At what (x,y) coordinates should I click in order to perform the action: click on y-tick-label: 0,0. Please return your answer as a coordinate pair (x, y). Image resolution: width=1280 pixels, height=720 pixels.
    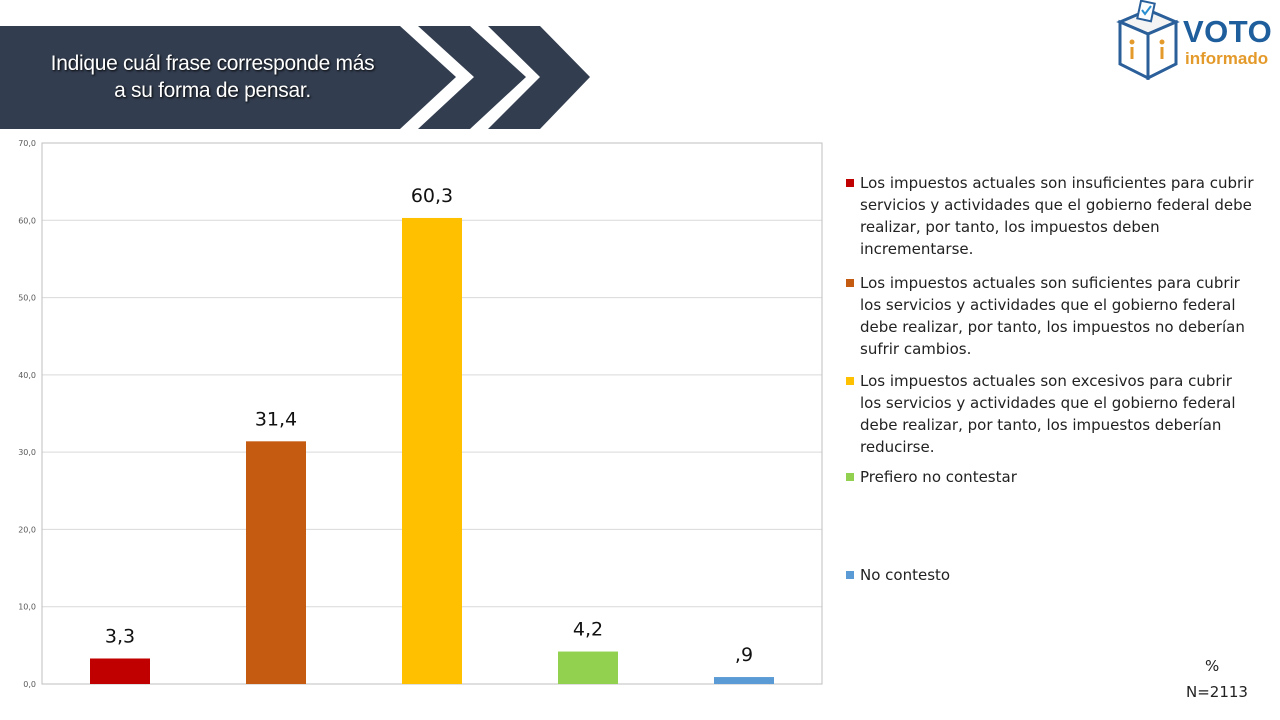
    Looking at the image, I should click on (29, 684).